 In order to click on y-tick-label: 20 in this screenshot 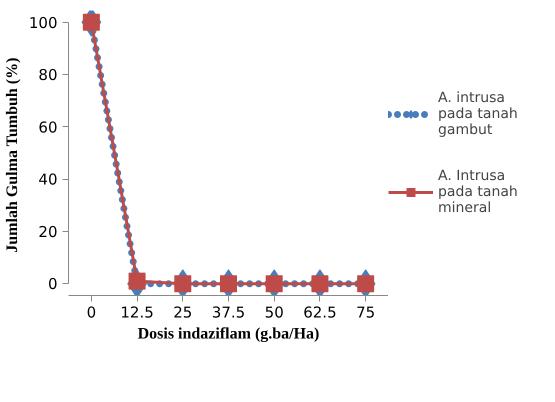, I will do `click(48, 231)`.